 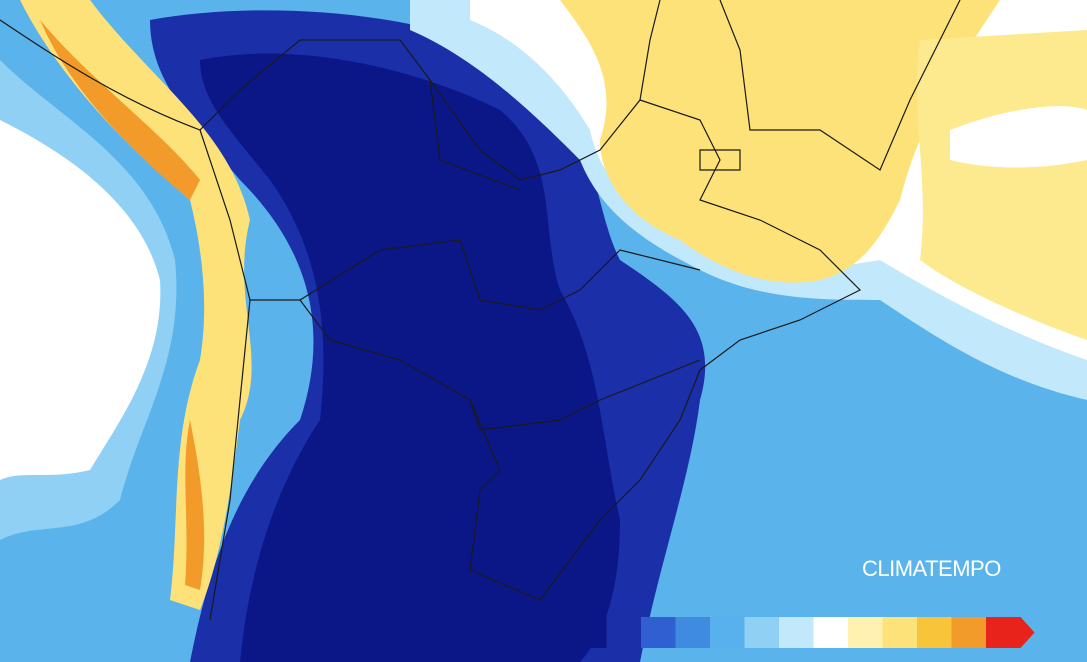 What do you see at coordinates (931, 568) in the screenshot?
I see `brand-logo: CLIMATEMPO` at bounding box center [931, 568].